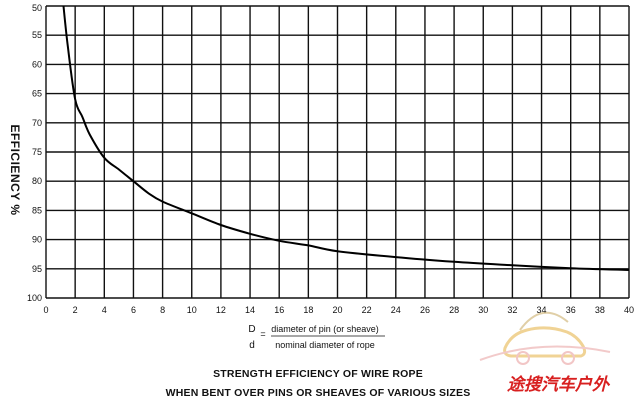  I want to click on y-tick-label: 75, so click(37, 152).